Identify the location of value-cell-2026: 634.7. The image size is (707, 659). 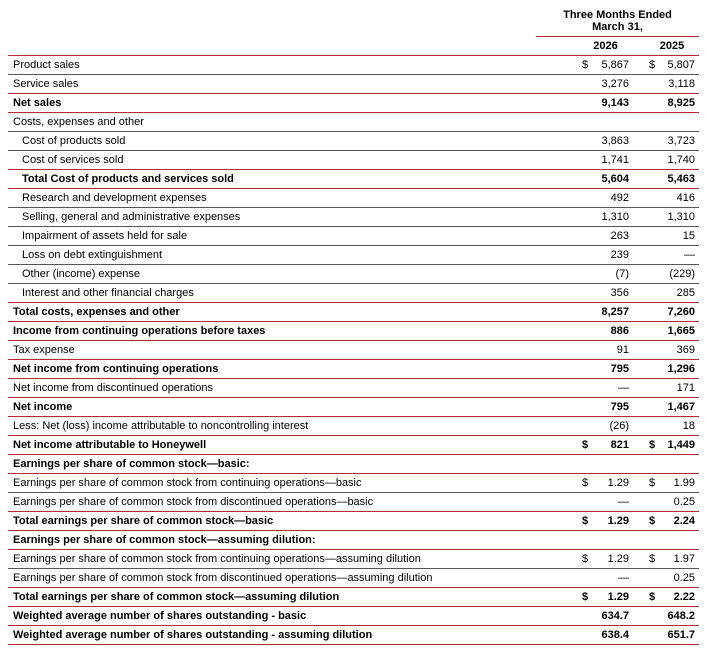
(583, 616).